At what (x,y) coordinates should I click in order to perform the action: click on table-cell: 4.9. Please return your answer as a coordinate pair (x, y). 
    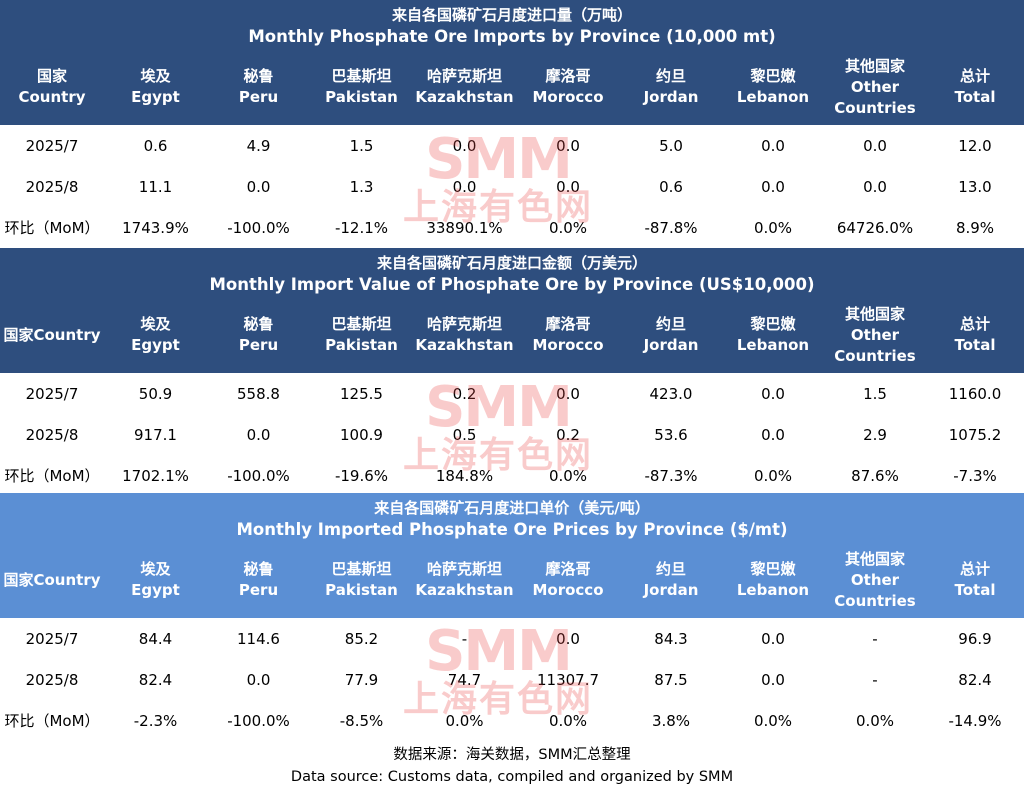
    Looking at the image, I should click on (258, 145).